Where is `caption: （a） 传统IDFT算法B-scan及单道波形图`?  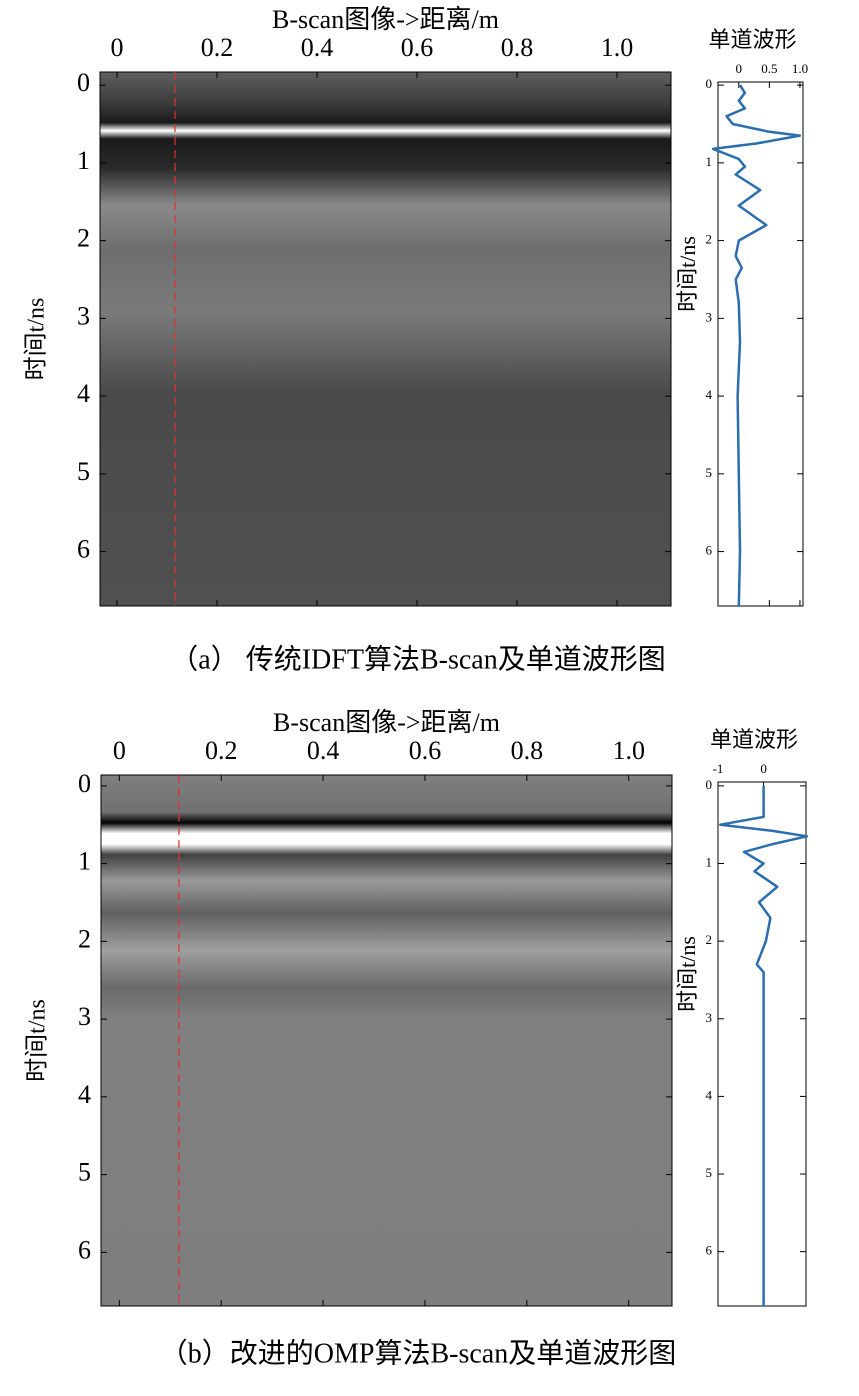 caption: （a） 传统IDFT算法B-scan及单道波形图 is located at coordinates (417, 659).